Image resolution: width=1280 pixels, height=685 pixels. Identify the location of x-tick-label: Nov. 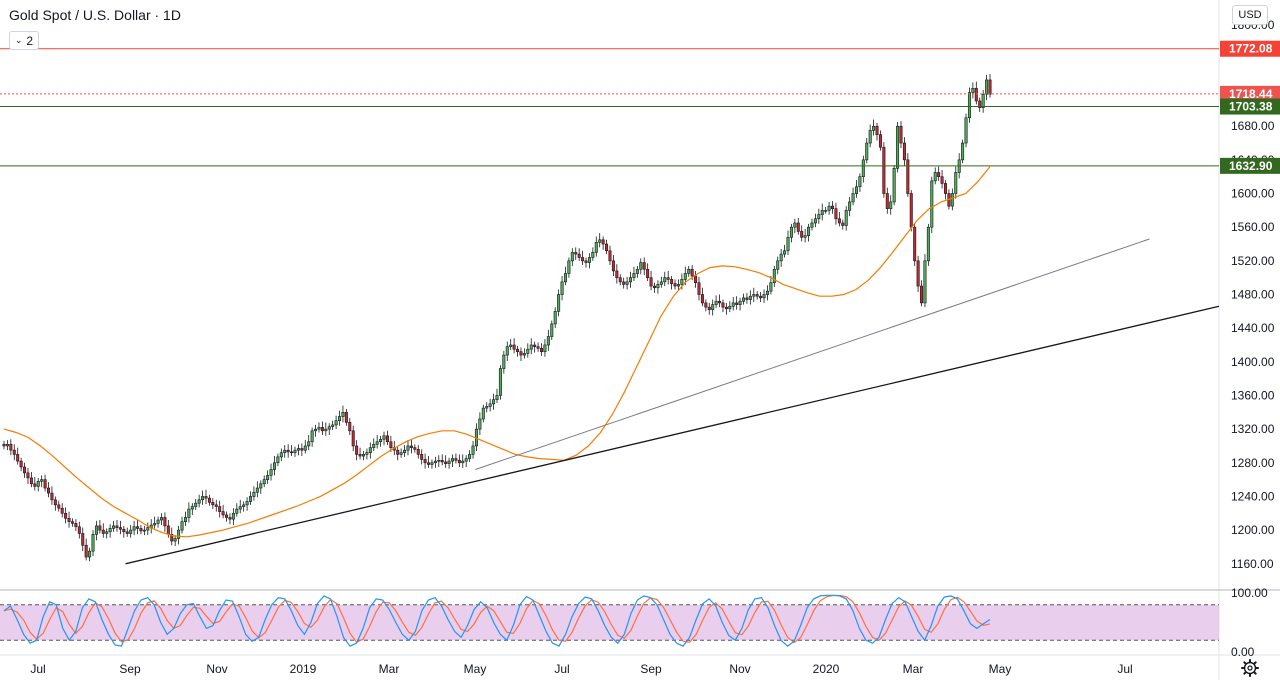
(216, 669).